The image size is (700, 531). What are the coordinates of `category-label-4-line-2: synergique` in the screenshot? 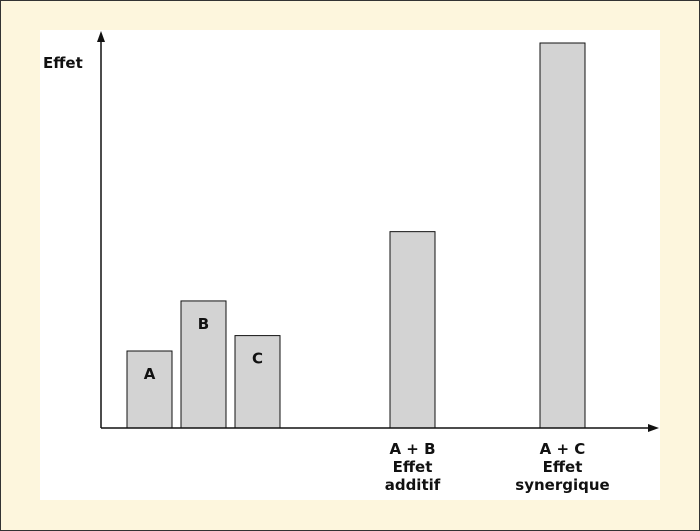 It's located at (562, 485).